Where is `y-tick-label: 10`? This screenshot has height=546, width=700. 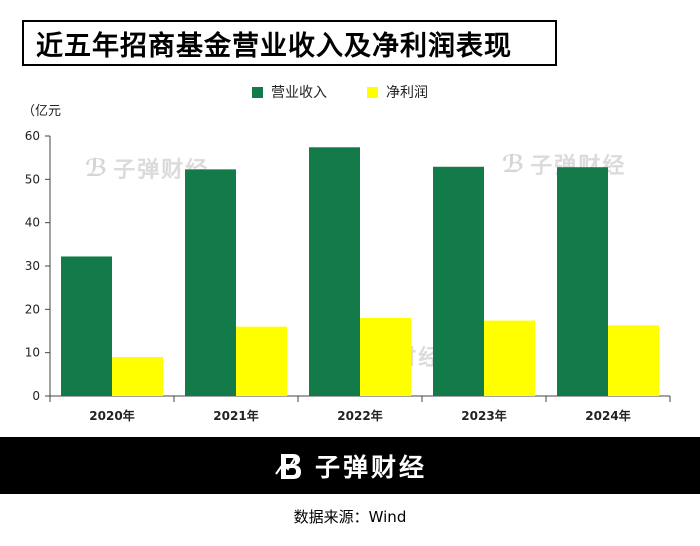
y-tick-label: 10 is located at coordinates (32, 353).